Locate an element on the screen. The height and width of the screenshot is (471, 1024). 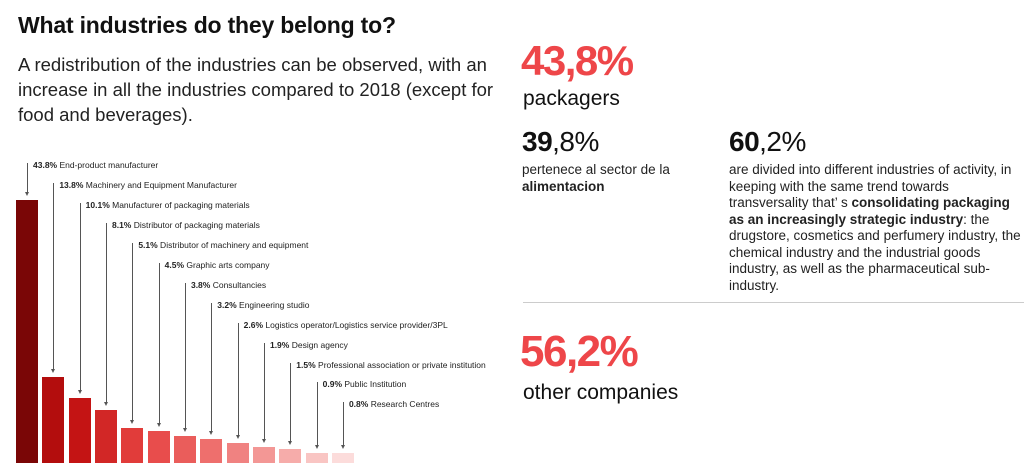
bar-label-7: 3.2% Engineering studio is located at coordinates (263, 305).